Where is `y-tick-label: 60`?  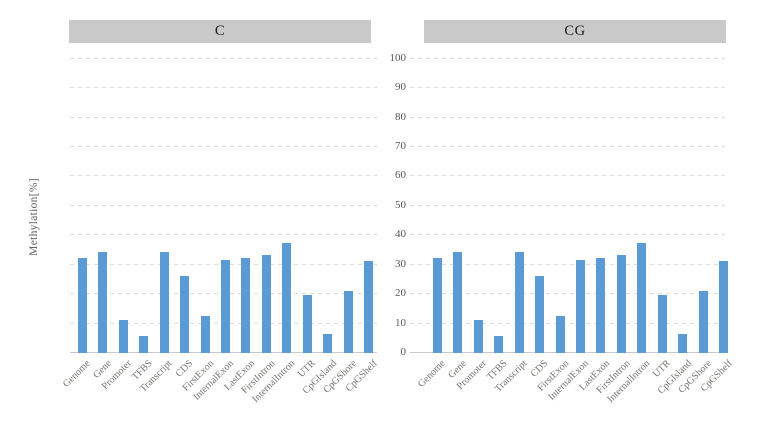
y-tick-label: 60 is located at coordinates (400, 175).